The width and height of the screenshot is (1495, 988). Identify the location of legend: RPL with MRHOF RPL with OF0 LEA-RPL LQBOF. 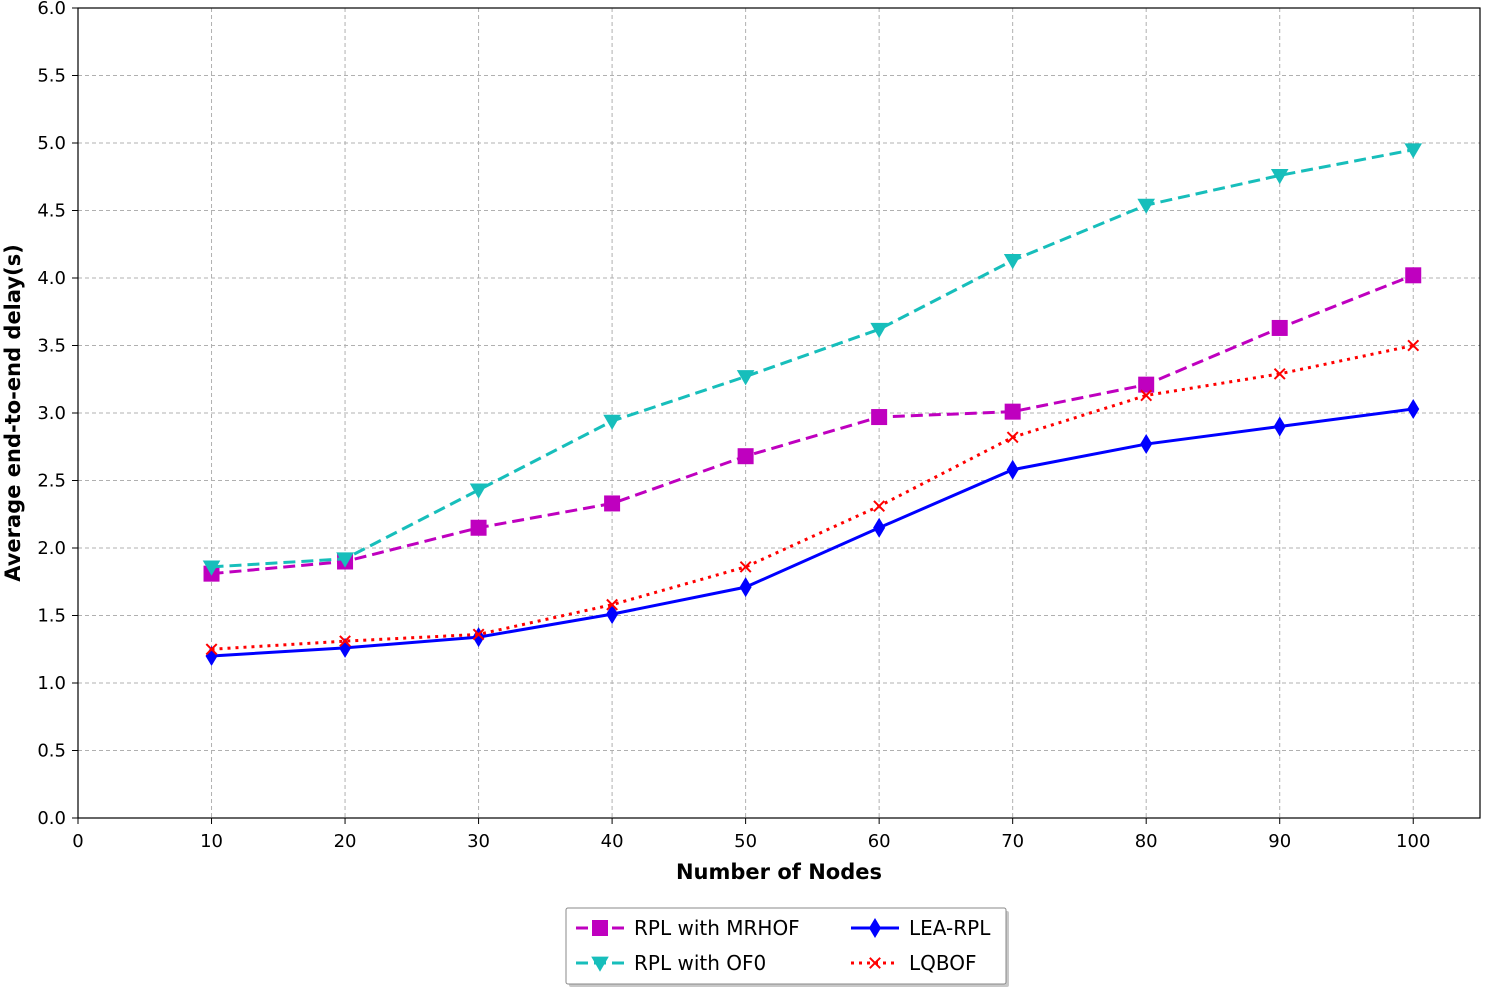
(787, 947).